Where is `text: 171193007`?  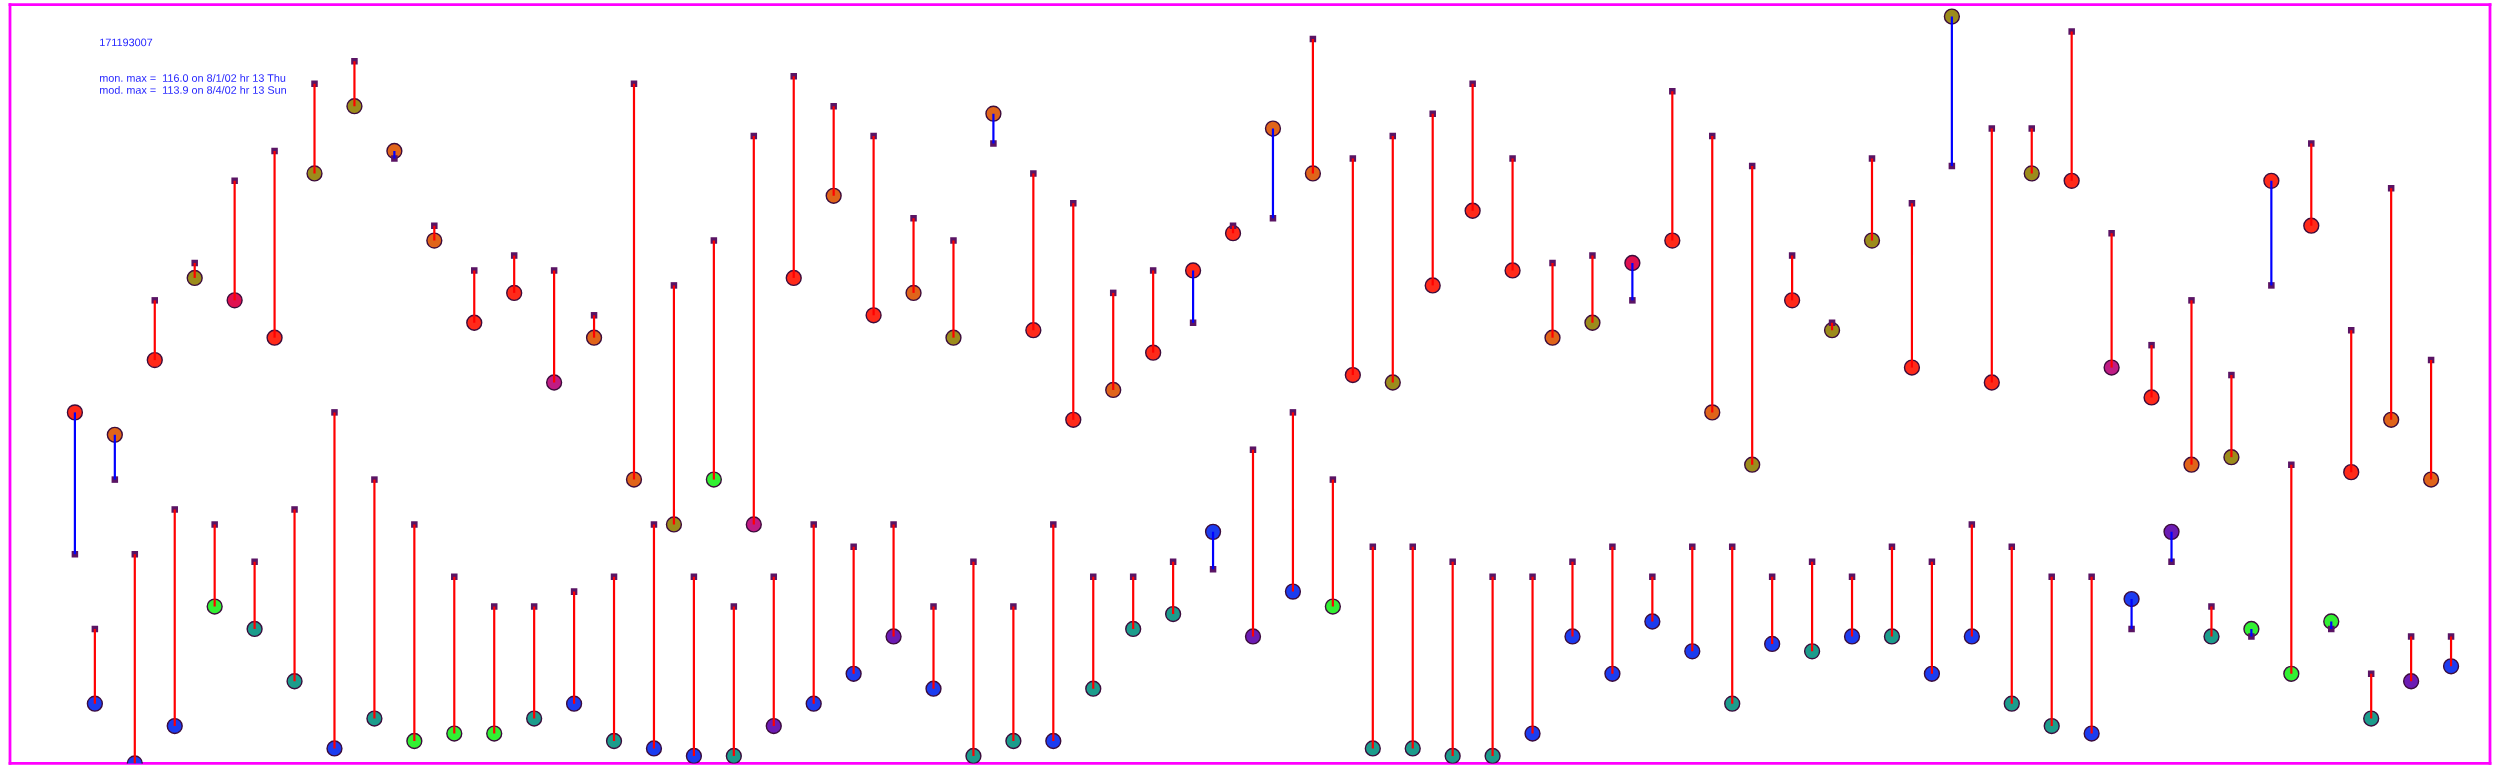 text: 171193007 is located at coordinates (126, 42).